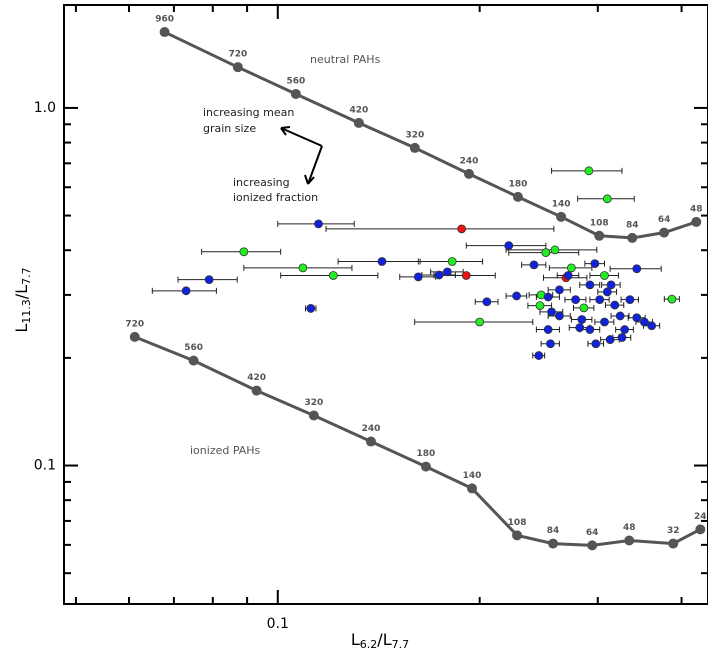  What do you see at coordinates (632, 225) in the screenshot?
I see `model-size-label: 84` at bounding box center [632, 225].